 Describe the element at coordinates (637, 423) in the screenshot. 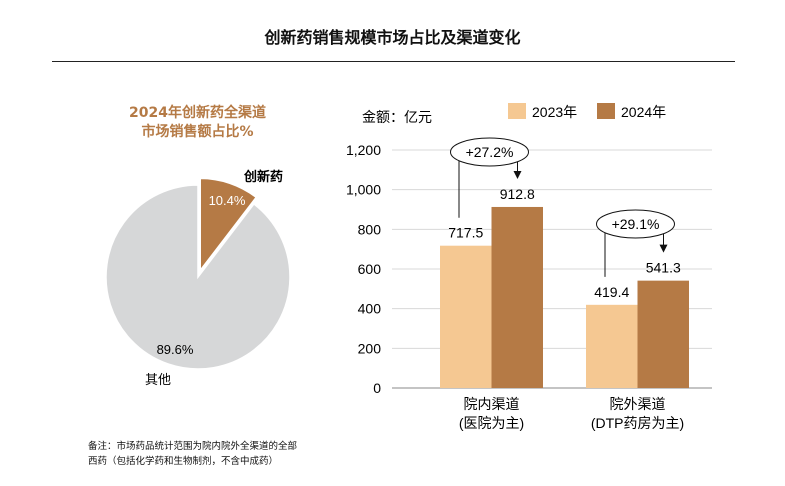

I see `x-tick-label: (DTP药房为主)` at that location.